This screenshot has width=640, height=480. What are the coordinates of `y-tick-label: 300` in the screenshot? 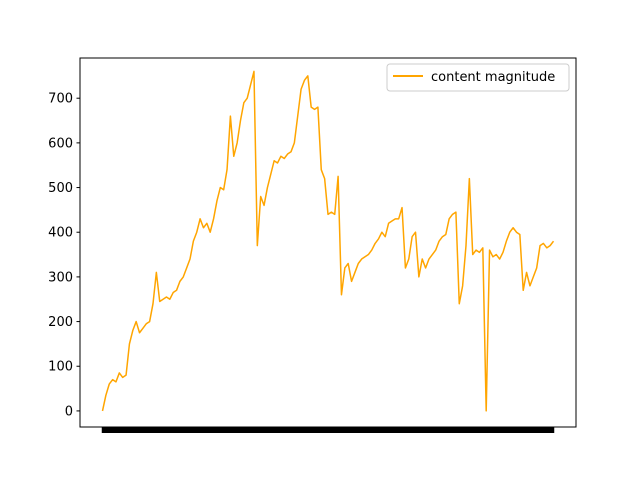 It's located at (60, 277).